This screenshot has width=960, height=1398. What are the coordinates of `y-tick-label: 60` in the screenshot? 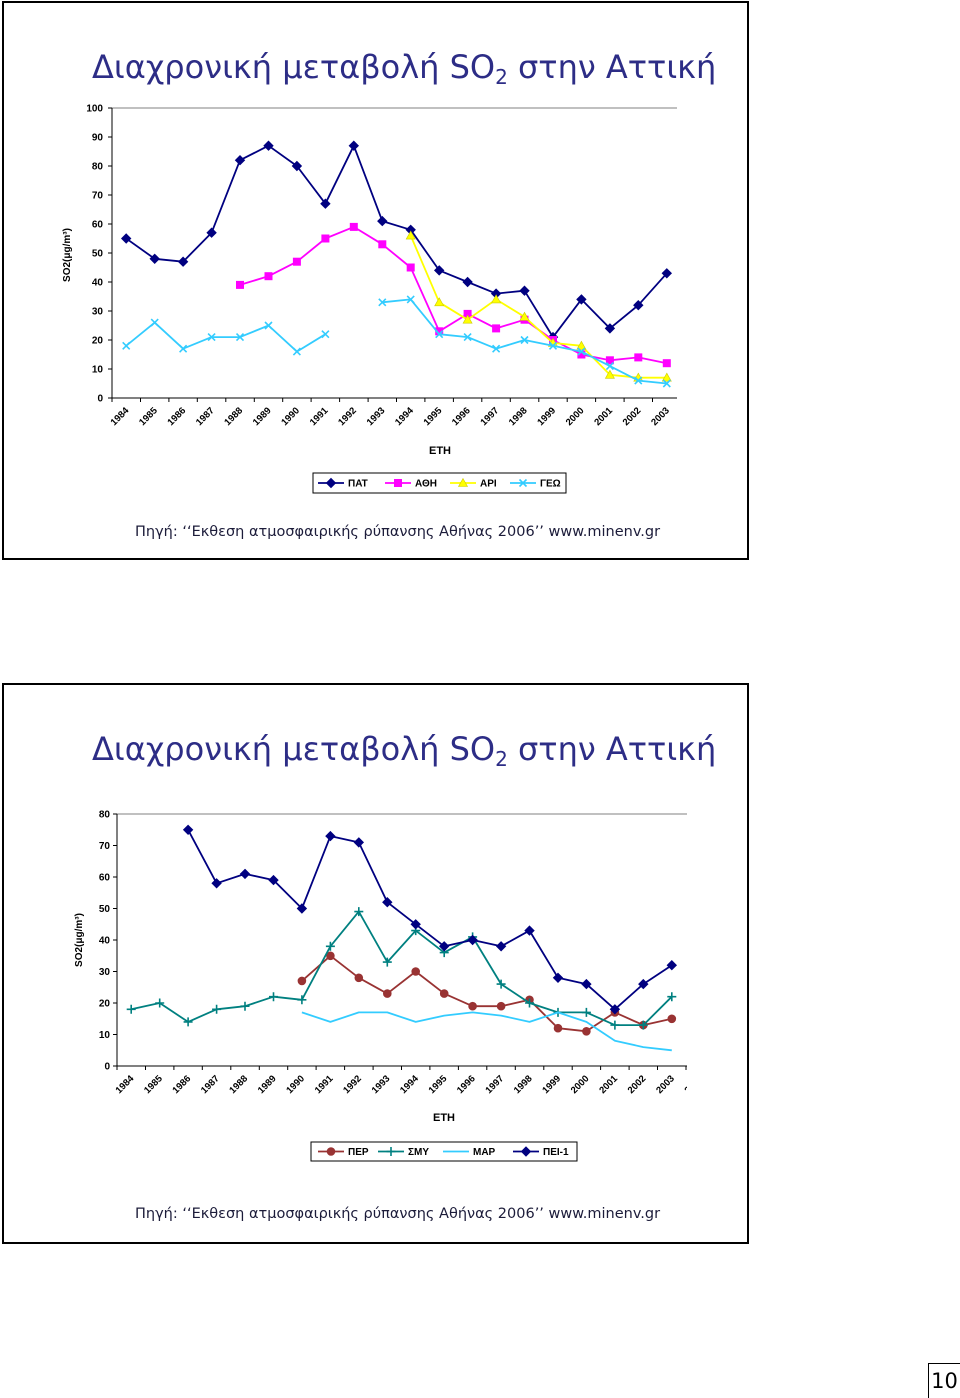 It's located at (98, 225).